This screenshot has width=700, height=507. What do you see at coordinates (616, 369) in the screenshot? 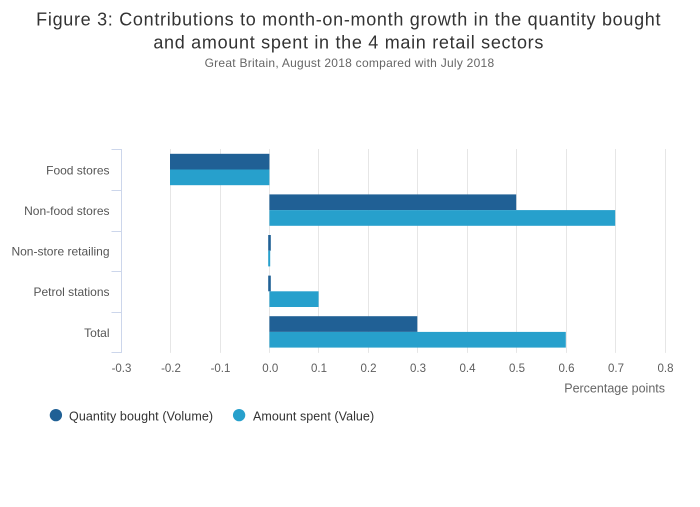
I see `svg-text: 0.7` at bounding box center [616, 369].